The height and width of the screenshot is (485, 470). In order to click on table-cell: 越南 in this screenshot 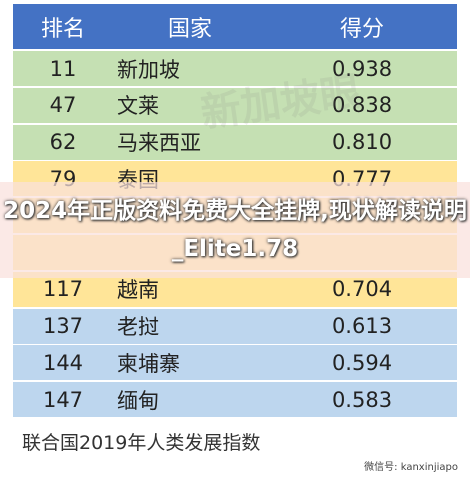, I will do `click(138, 290)`.